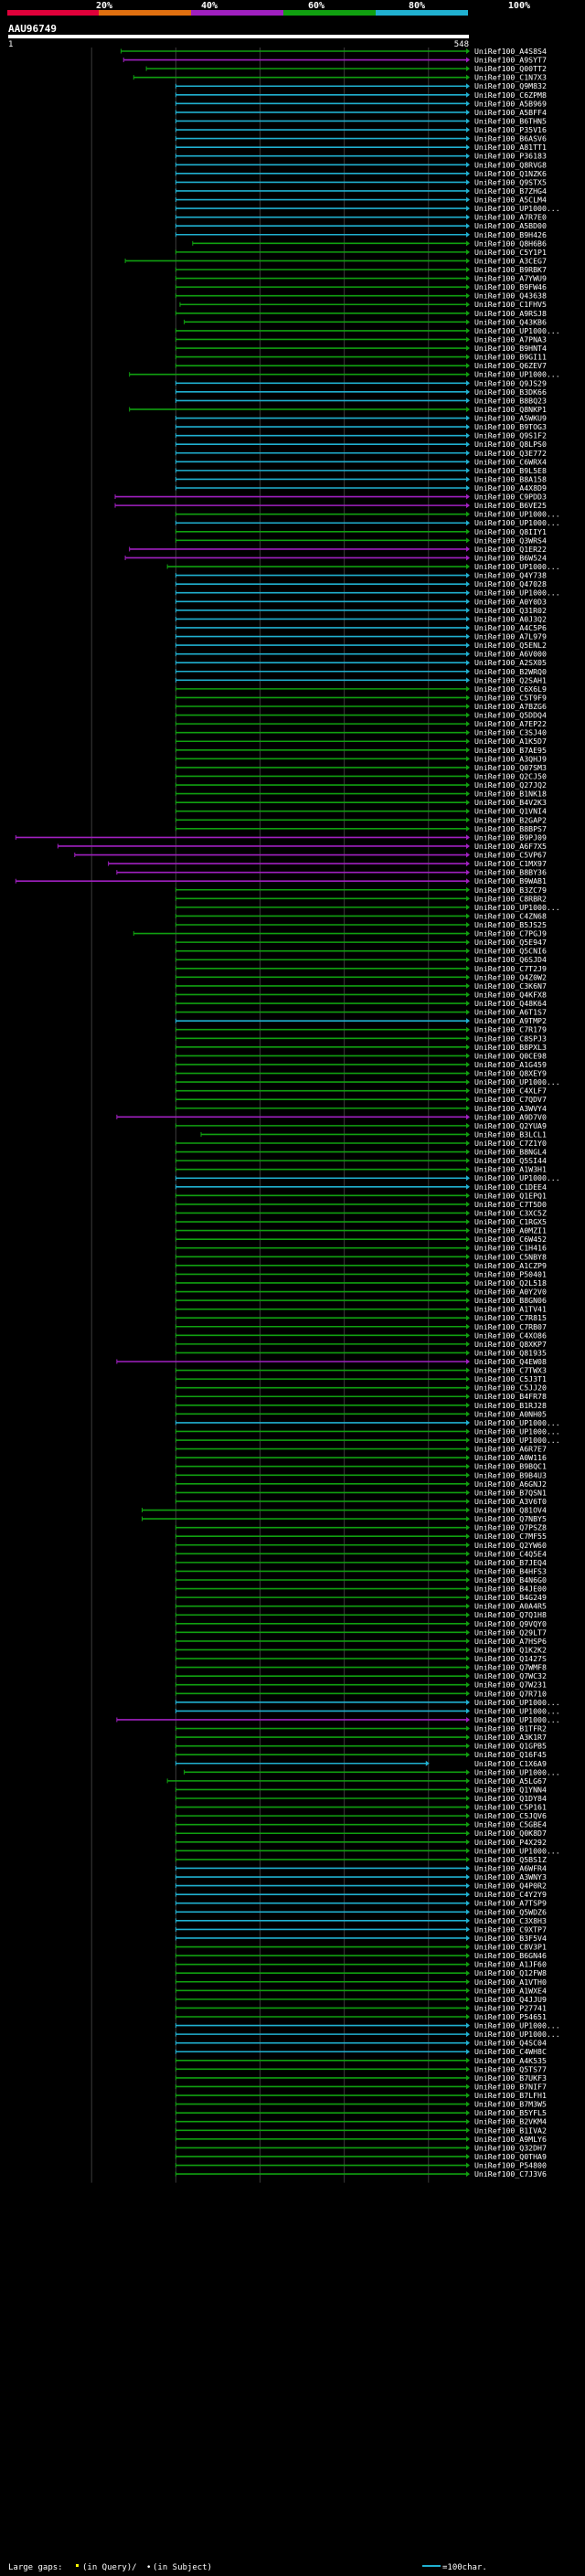 This screenshot has height=2576, width=585. What do you see at coordinates (361, 1265) in the screenshot?
I see `hit-row: UniRef100_A1CZP9` at bounding box center [361, 1265].